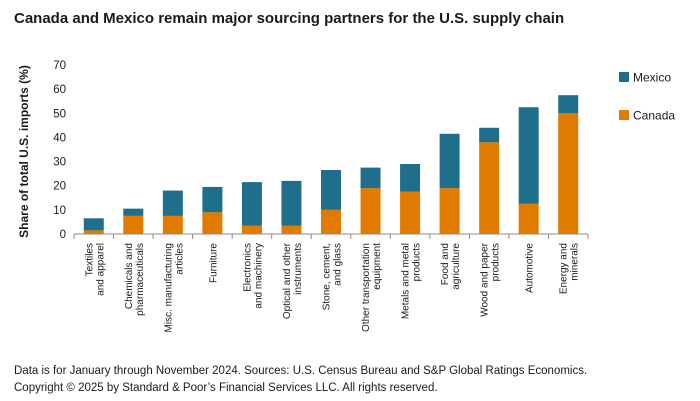 The image size is (700, 401). What do you see at coordinates (59, 66) in the screenshot?
I see `y-tick-label: 70` at bounding box center [59, 66].